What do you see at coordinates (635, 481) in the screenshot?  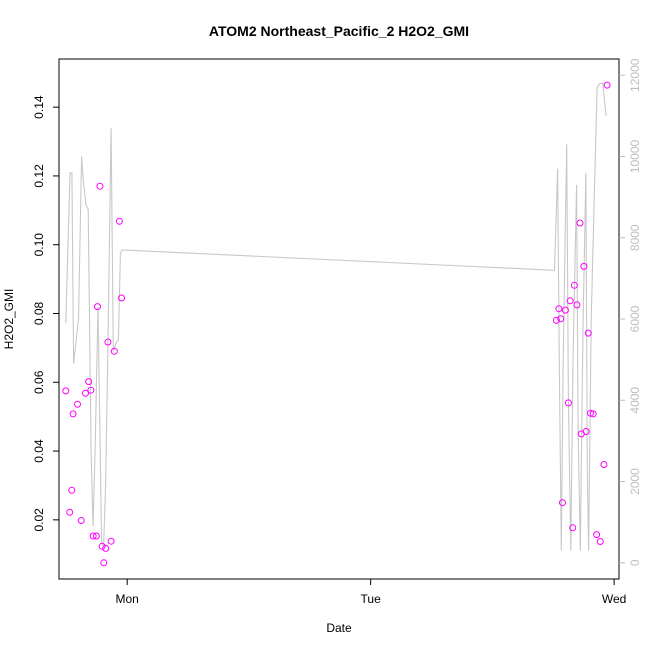 I see `y2-tick-label: 2000` at bounding box center [635, 481].